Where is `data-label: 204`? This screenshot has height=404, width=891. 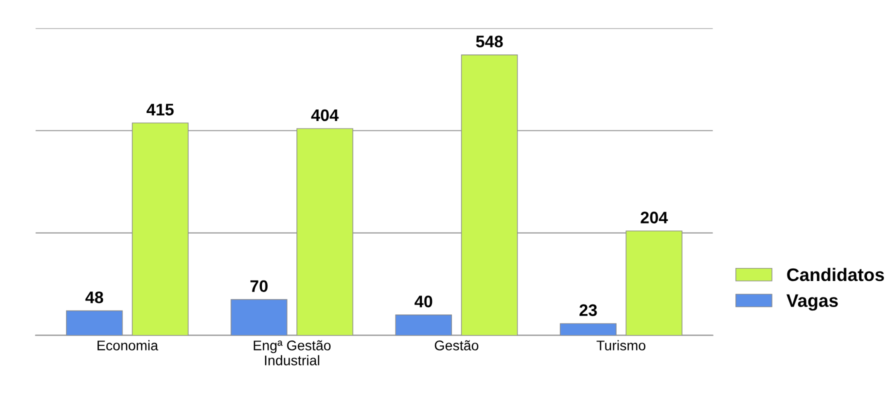
data-label: 204 is located at coordinates (654, 218).